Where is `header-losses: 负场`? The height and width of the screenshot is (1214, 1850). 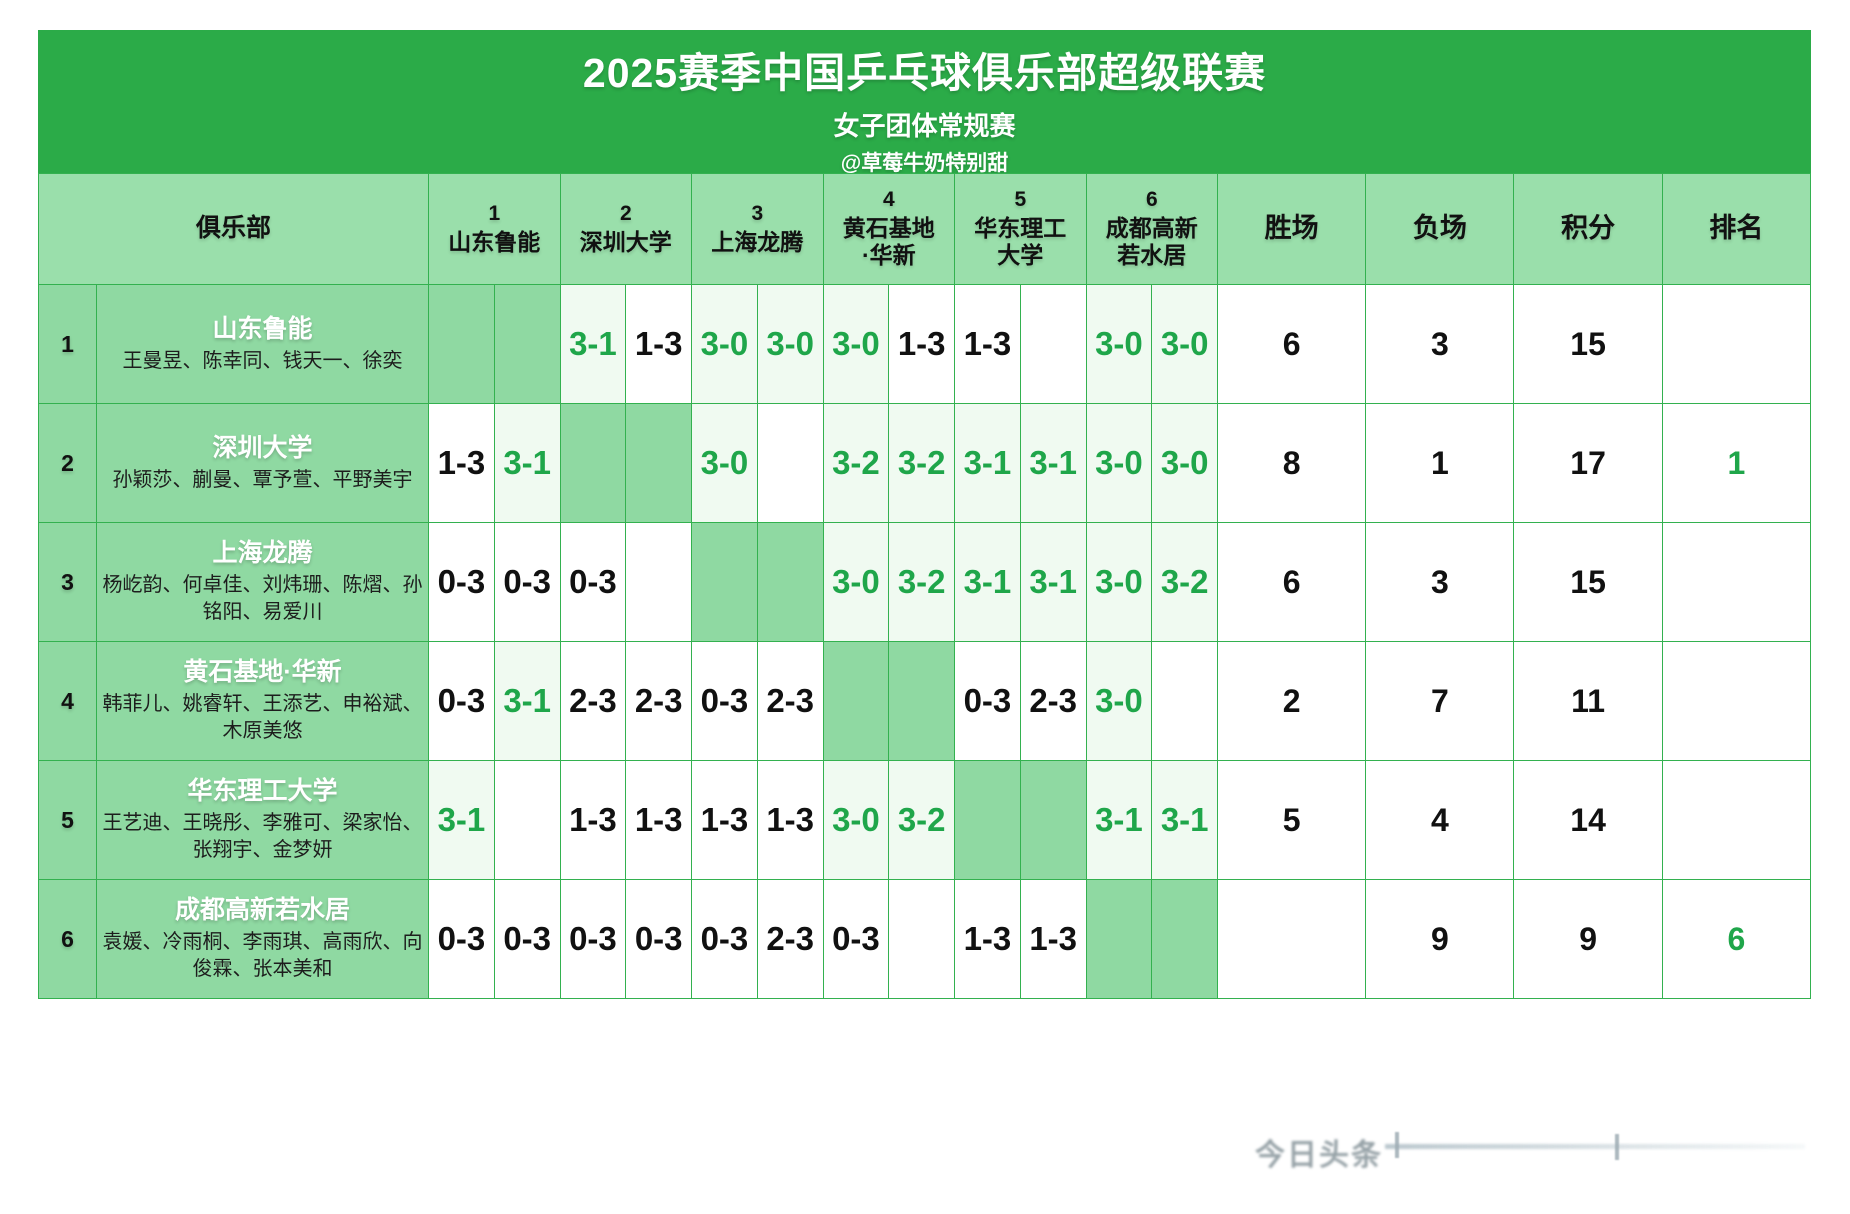
header-losses: 负场 is located at coordinates (1440, 229).